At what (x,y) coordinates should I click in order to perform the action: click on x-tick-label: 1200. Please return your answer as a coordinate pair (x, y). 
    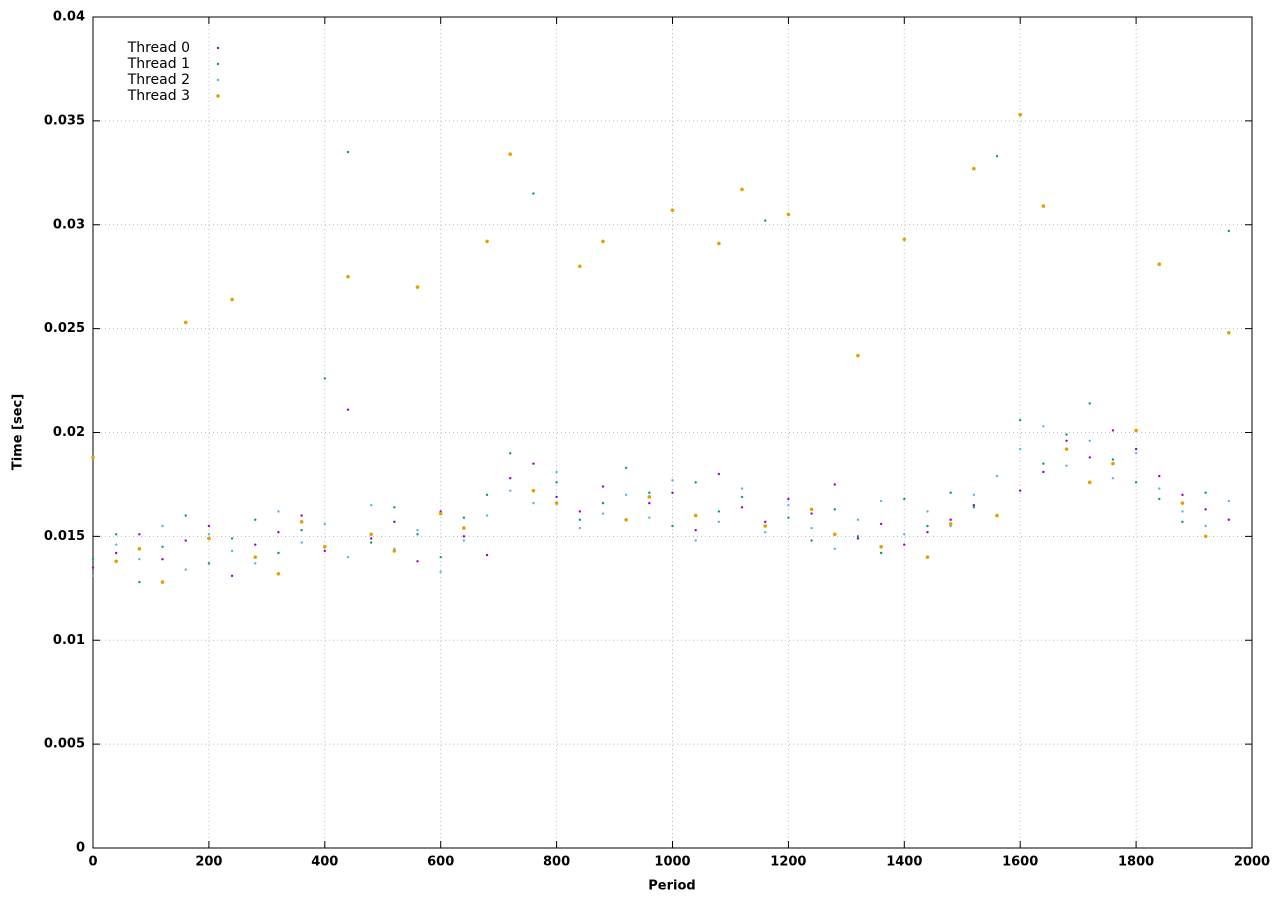
    Looking at the image, I should click on (788, 862).